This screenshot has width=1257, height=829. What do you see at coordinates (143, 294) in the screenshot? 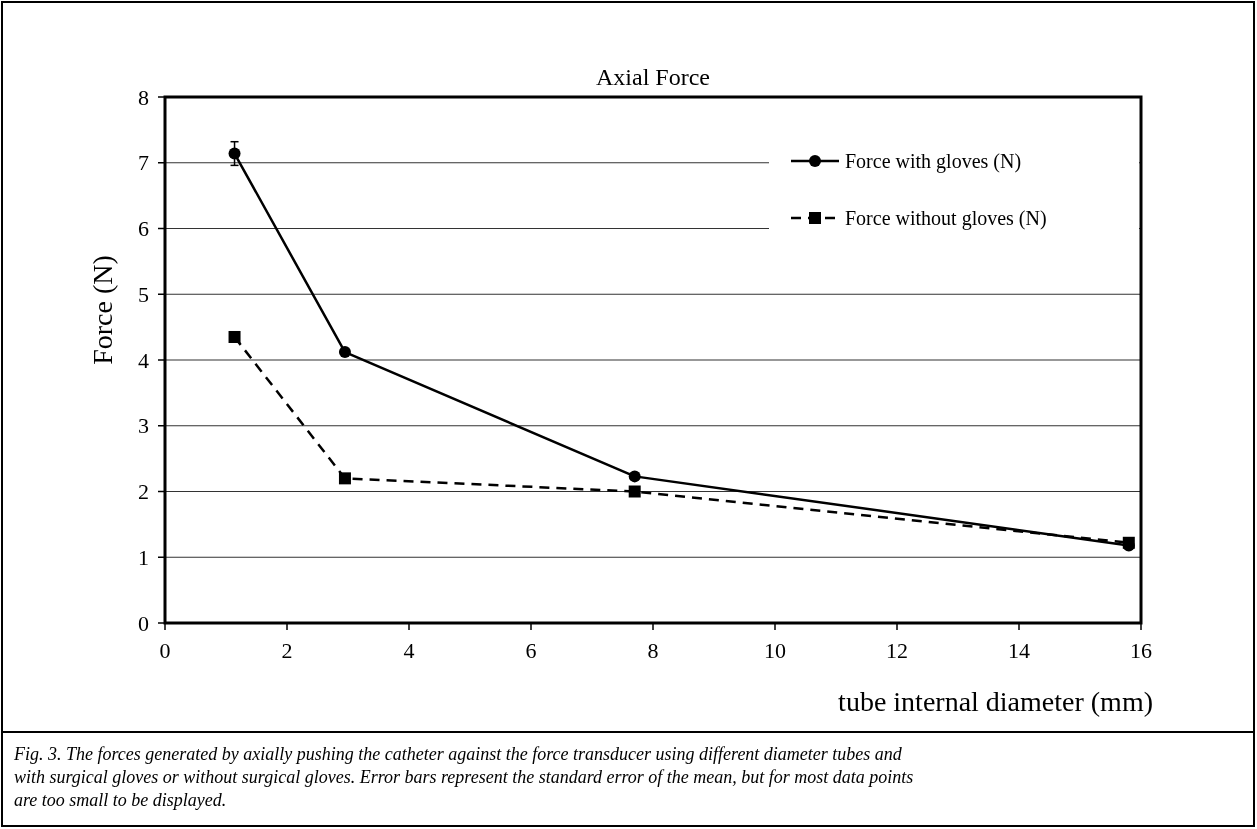
I see `y-tick-label: 5` at bounding box center [143, 294].